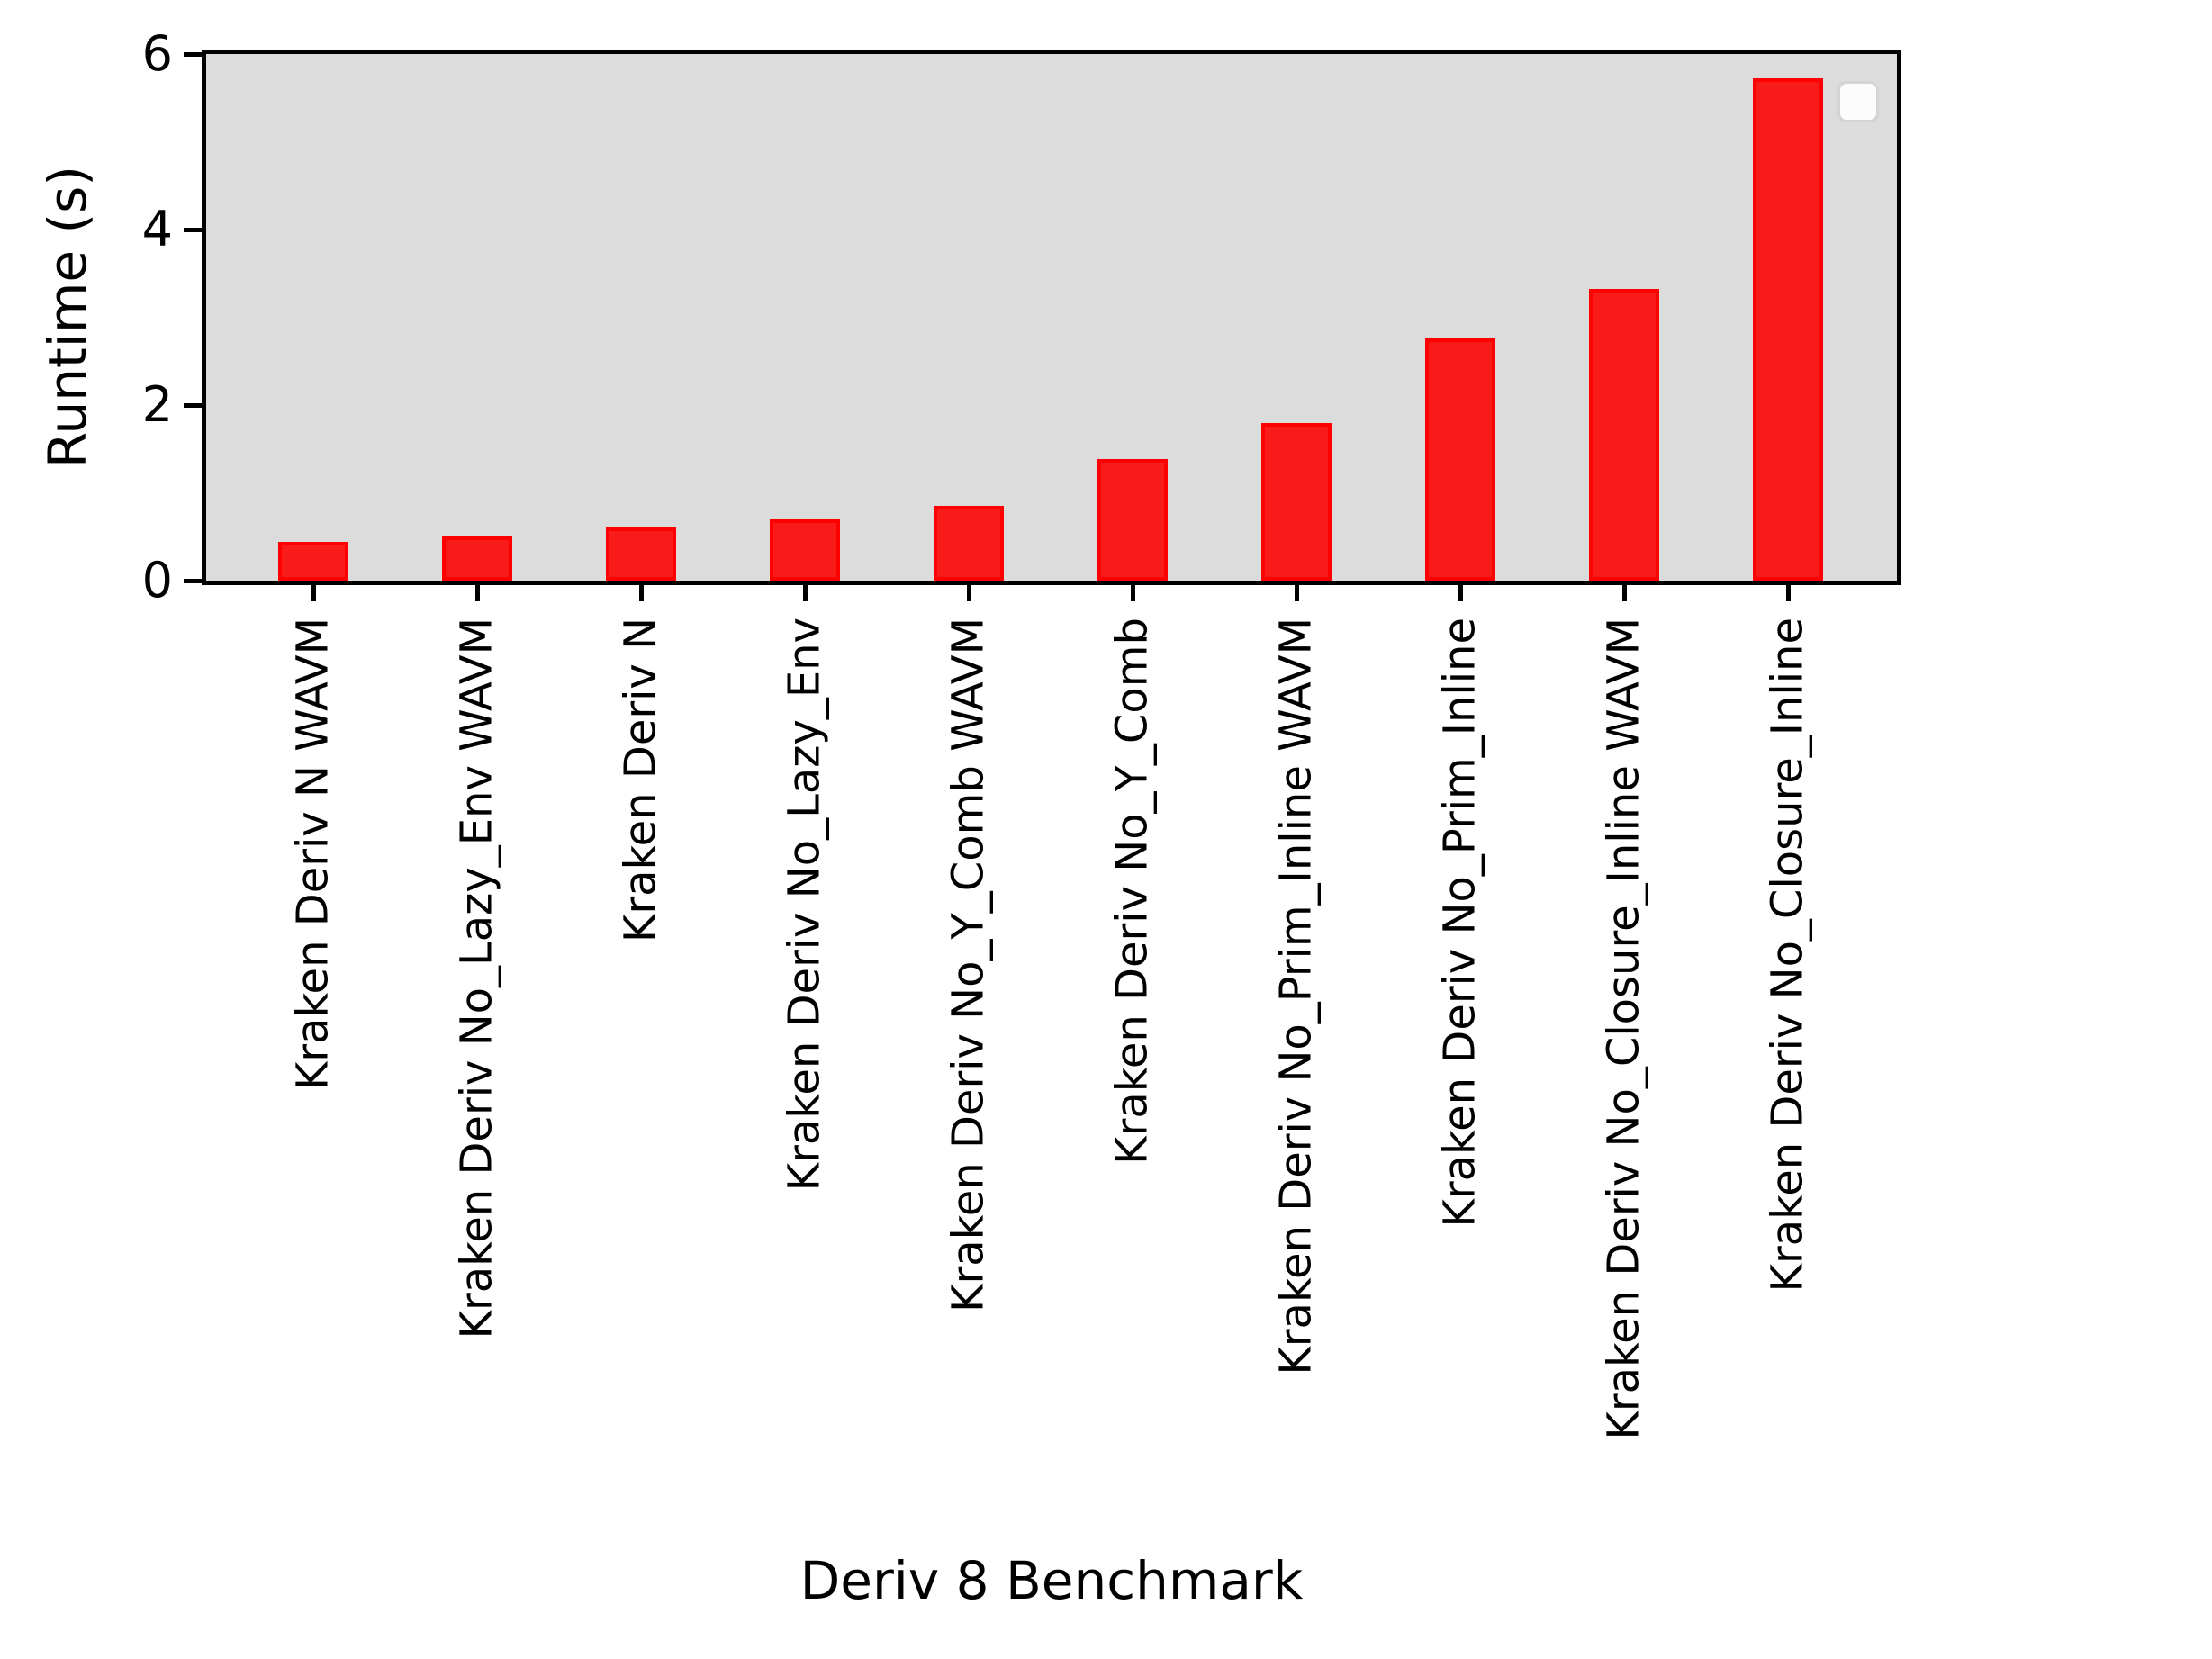  I want to click on y-axis-title-wrap: Runtime (s), so click(67, 317).